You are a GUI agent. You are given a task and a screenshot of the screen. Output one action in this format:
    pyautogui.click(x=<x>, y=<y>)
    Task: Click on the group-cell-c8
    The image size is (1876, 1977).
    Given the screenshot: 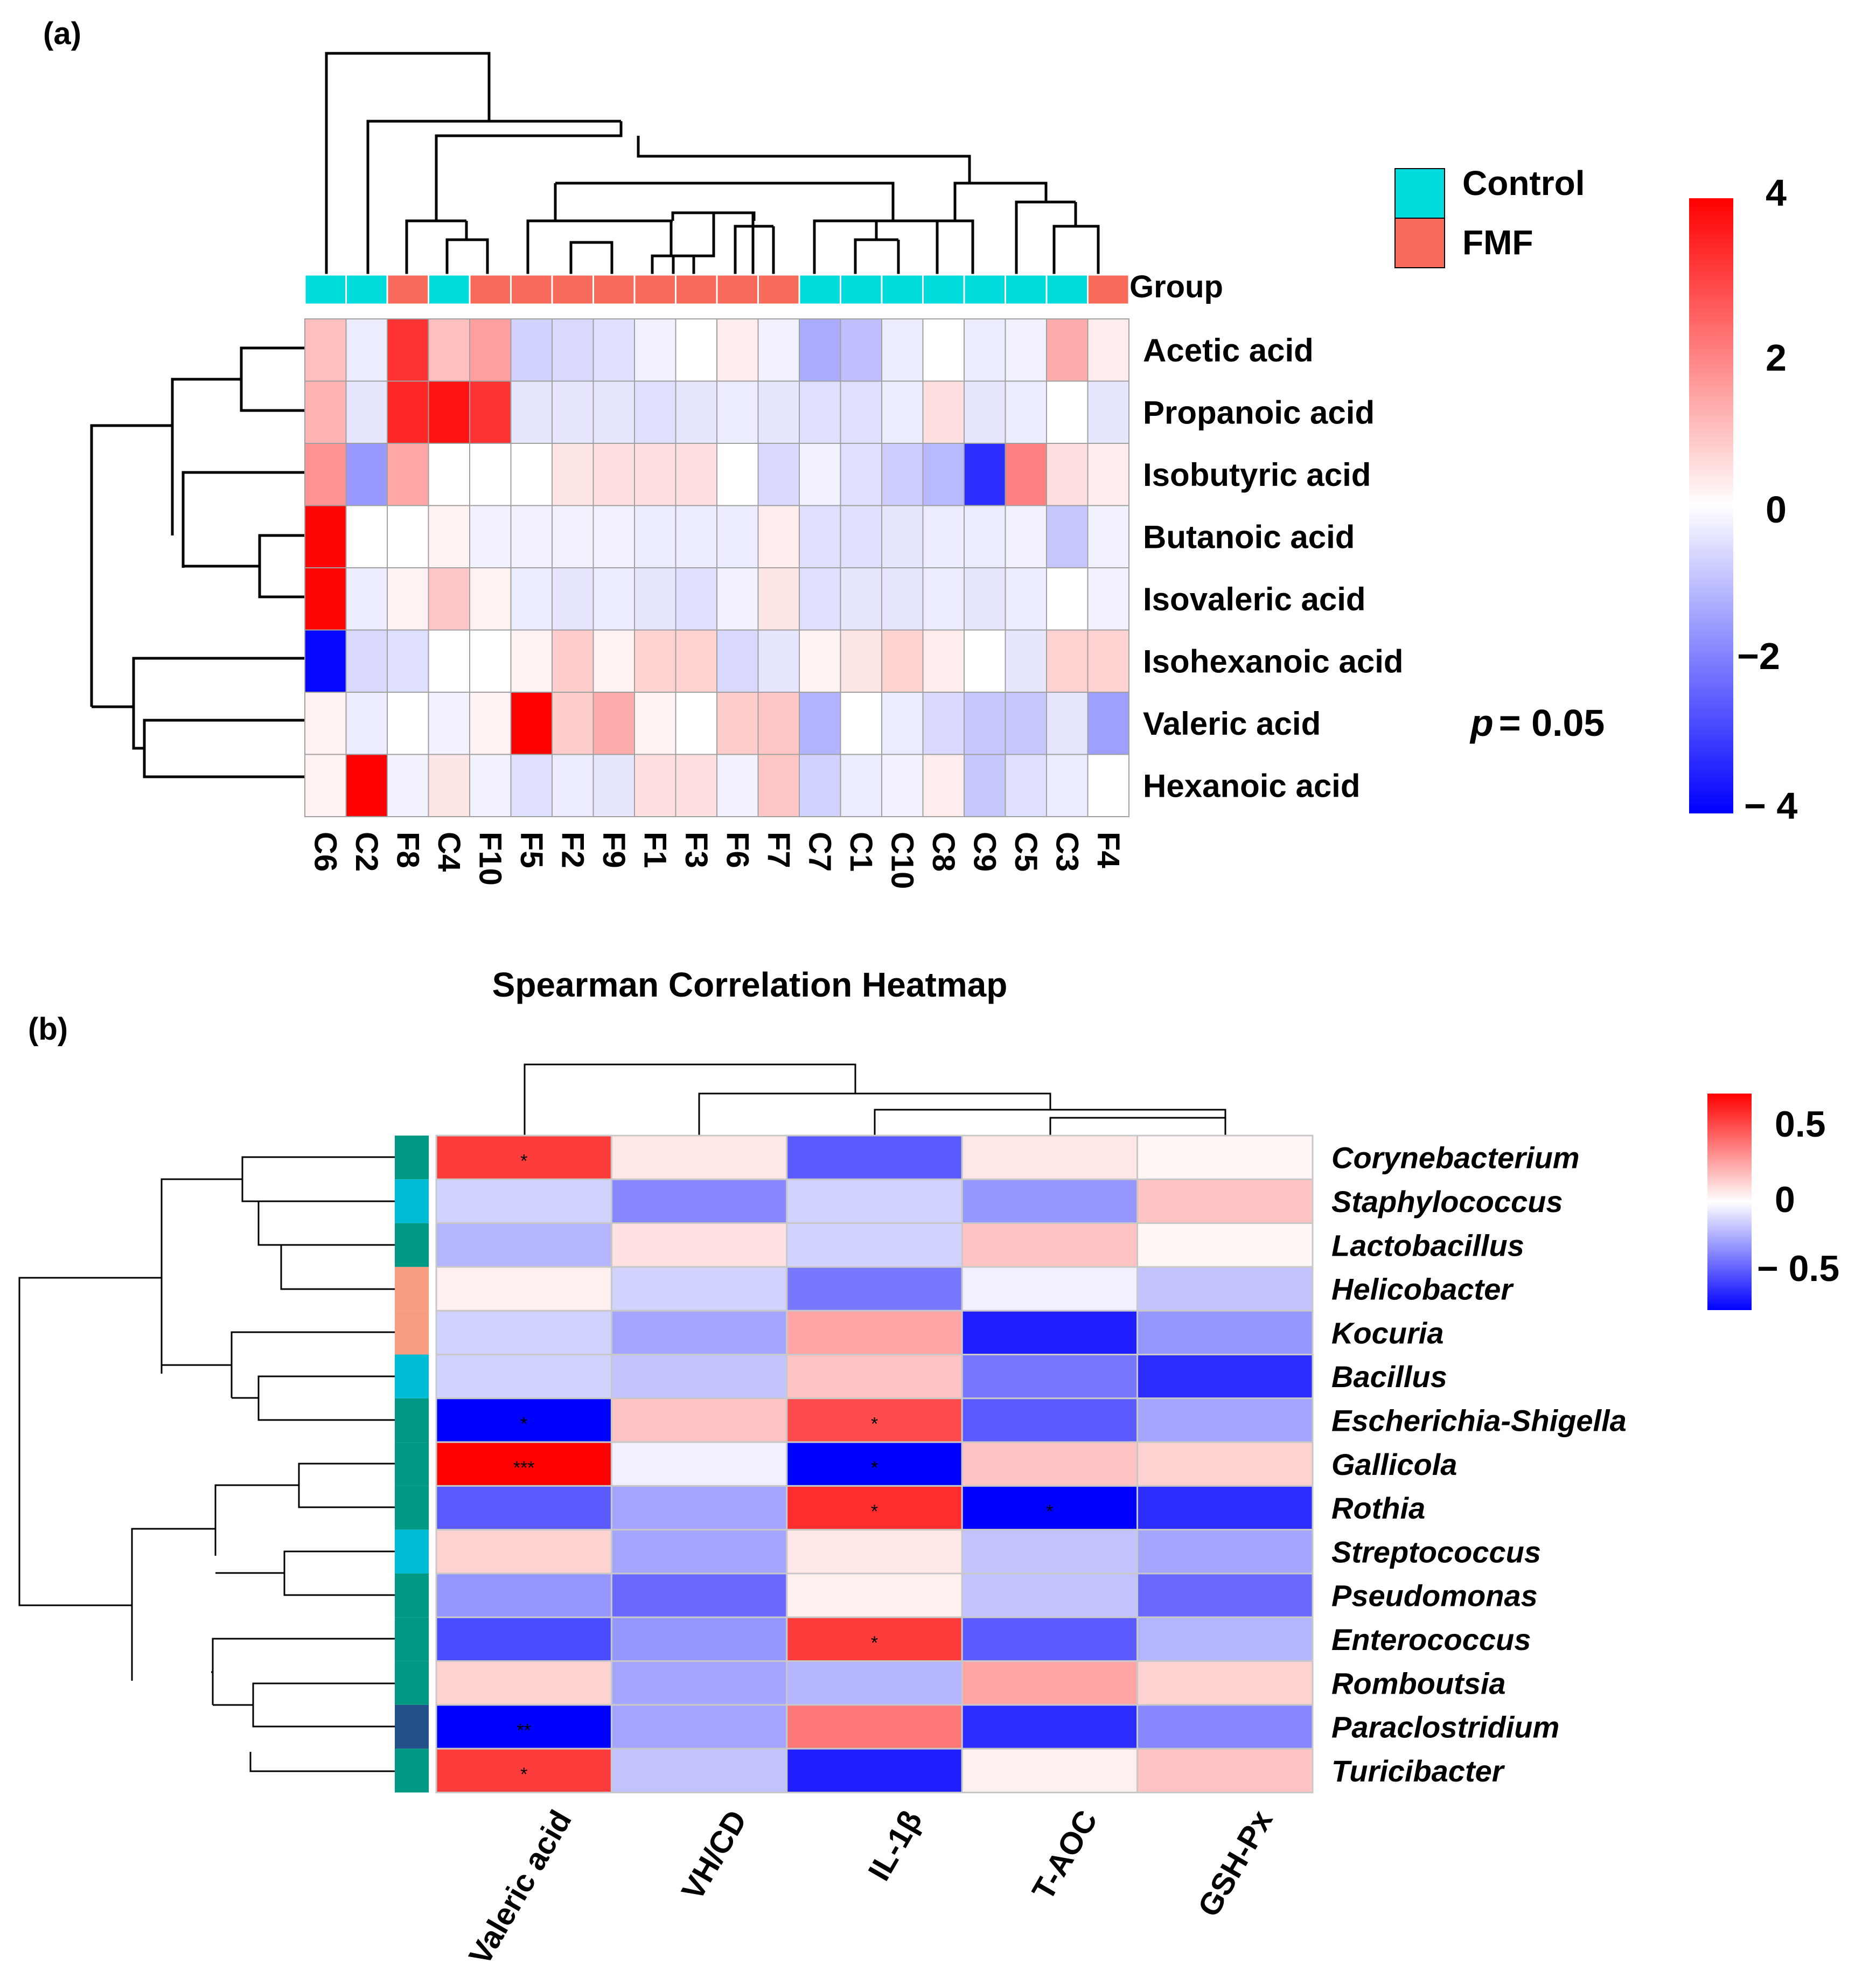 What is the action you would take?
    pyautogui.click(x=944, y=290)
    